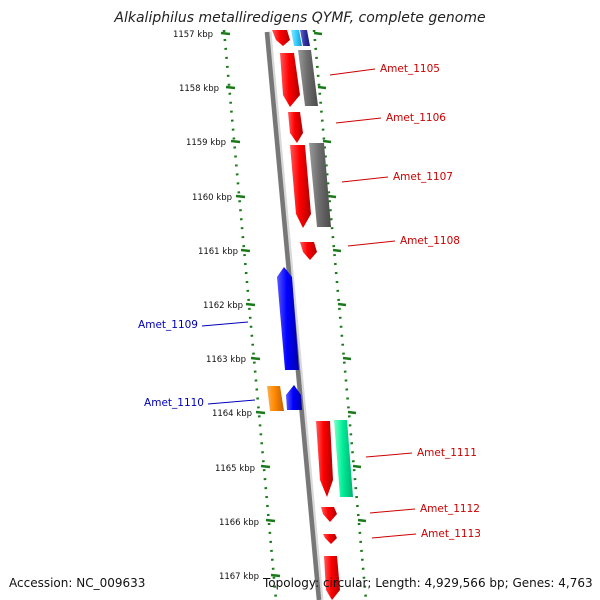 Image resolution: width=600 pixels, height=600 pixels. Describe the element at coordinates (197, 364) in the screenshot. I see `left-gene-labels: Amet_1109 Amet_1110` at that location.